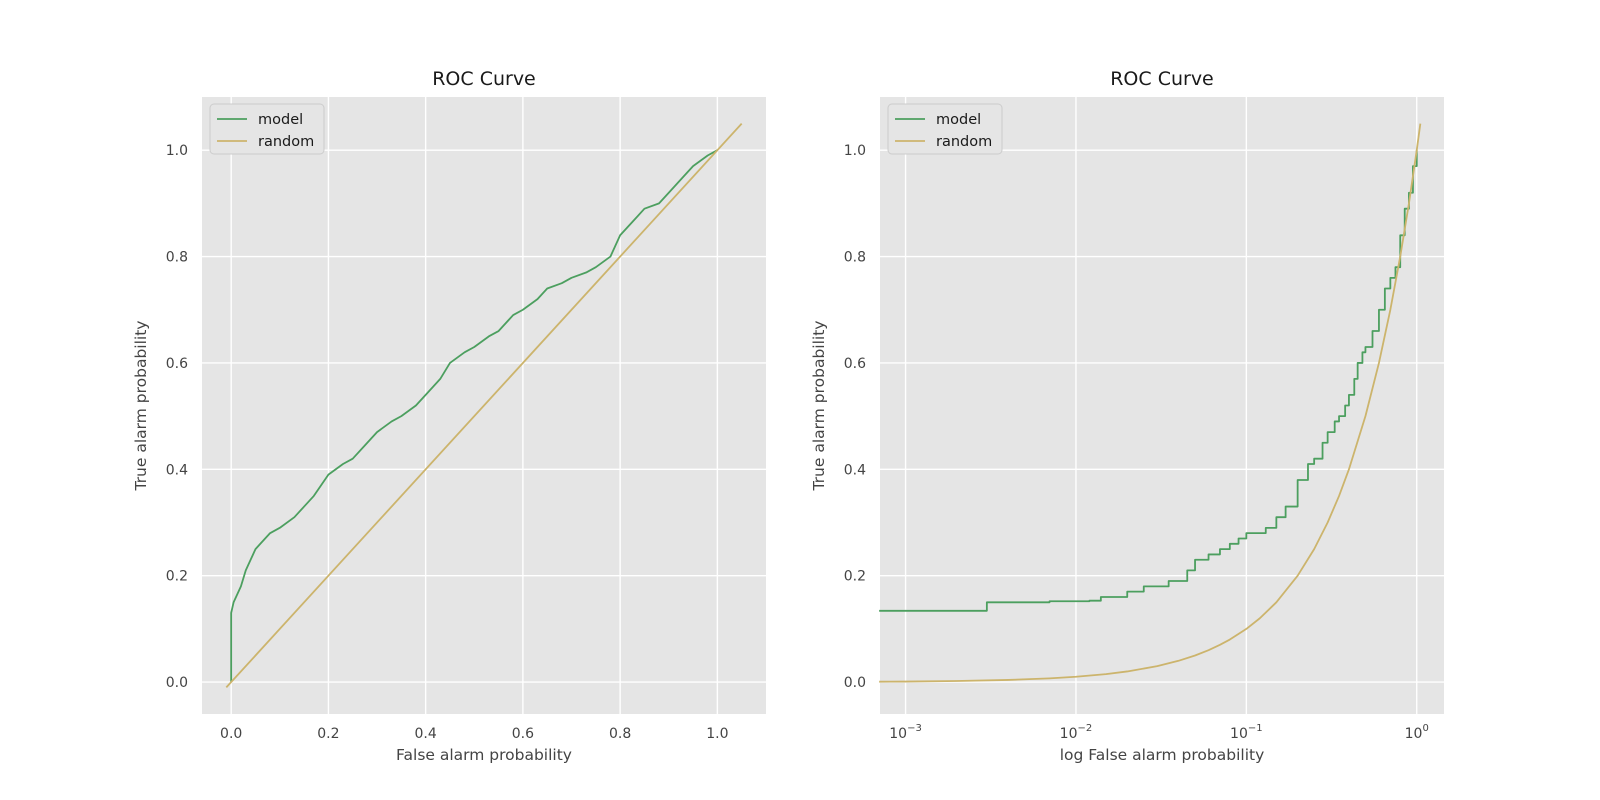  What do you see at coordinates (1246, 732) in the screenshot?
I see `x-tick-label: 10⁻¹` at bounding box center [1246, 732].